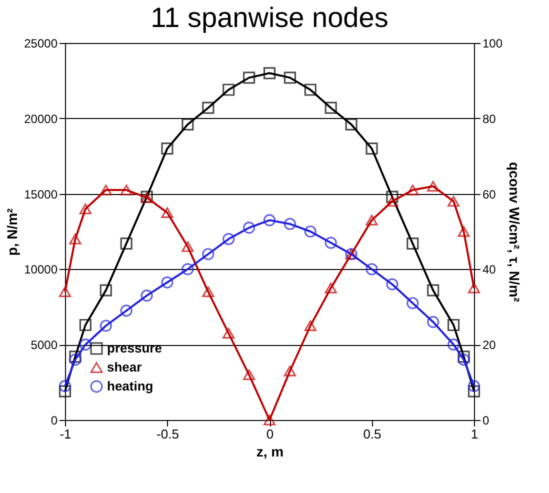 Image resolution: width=549 pixels, height=493 pixels. I want to click on x-tick-label: 0, so click(270, 434).